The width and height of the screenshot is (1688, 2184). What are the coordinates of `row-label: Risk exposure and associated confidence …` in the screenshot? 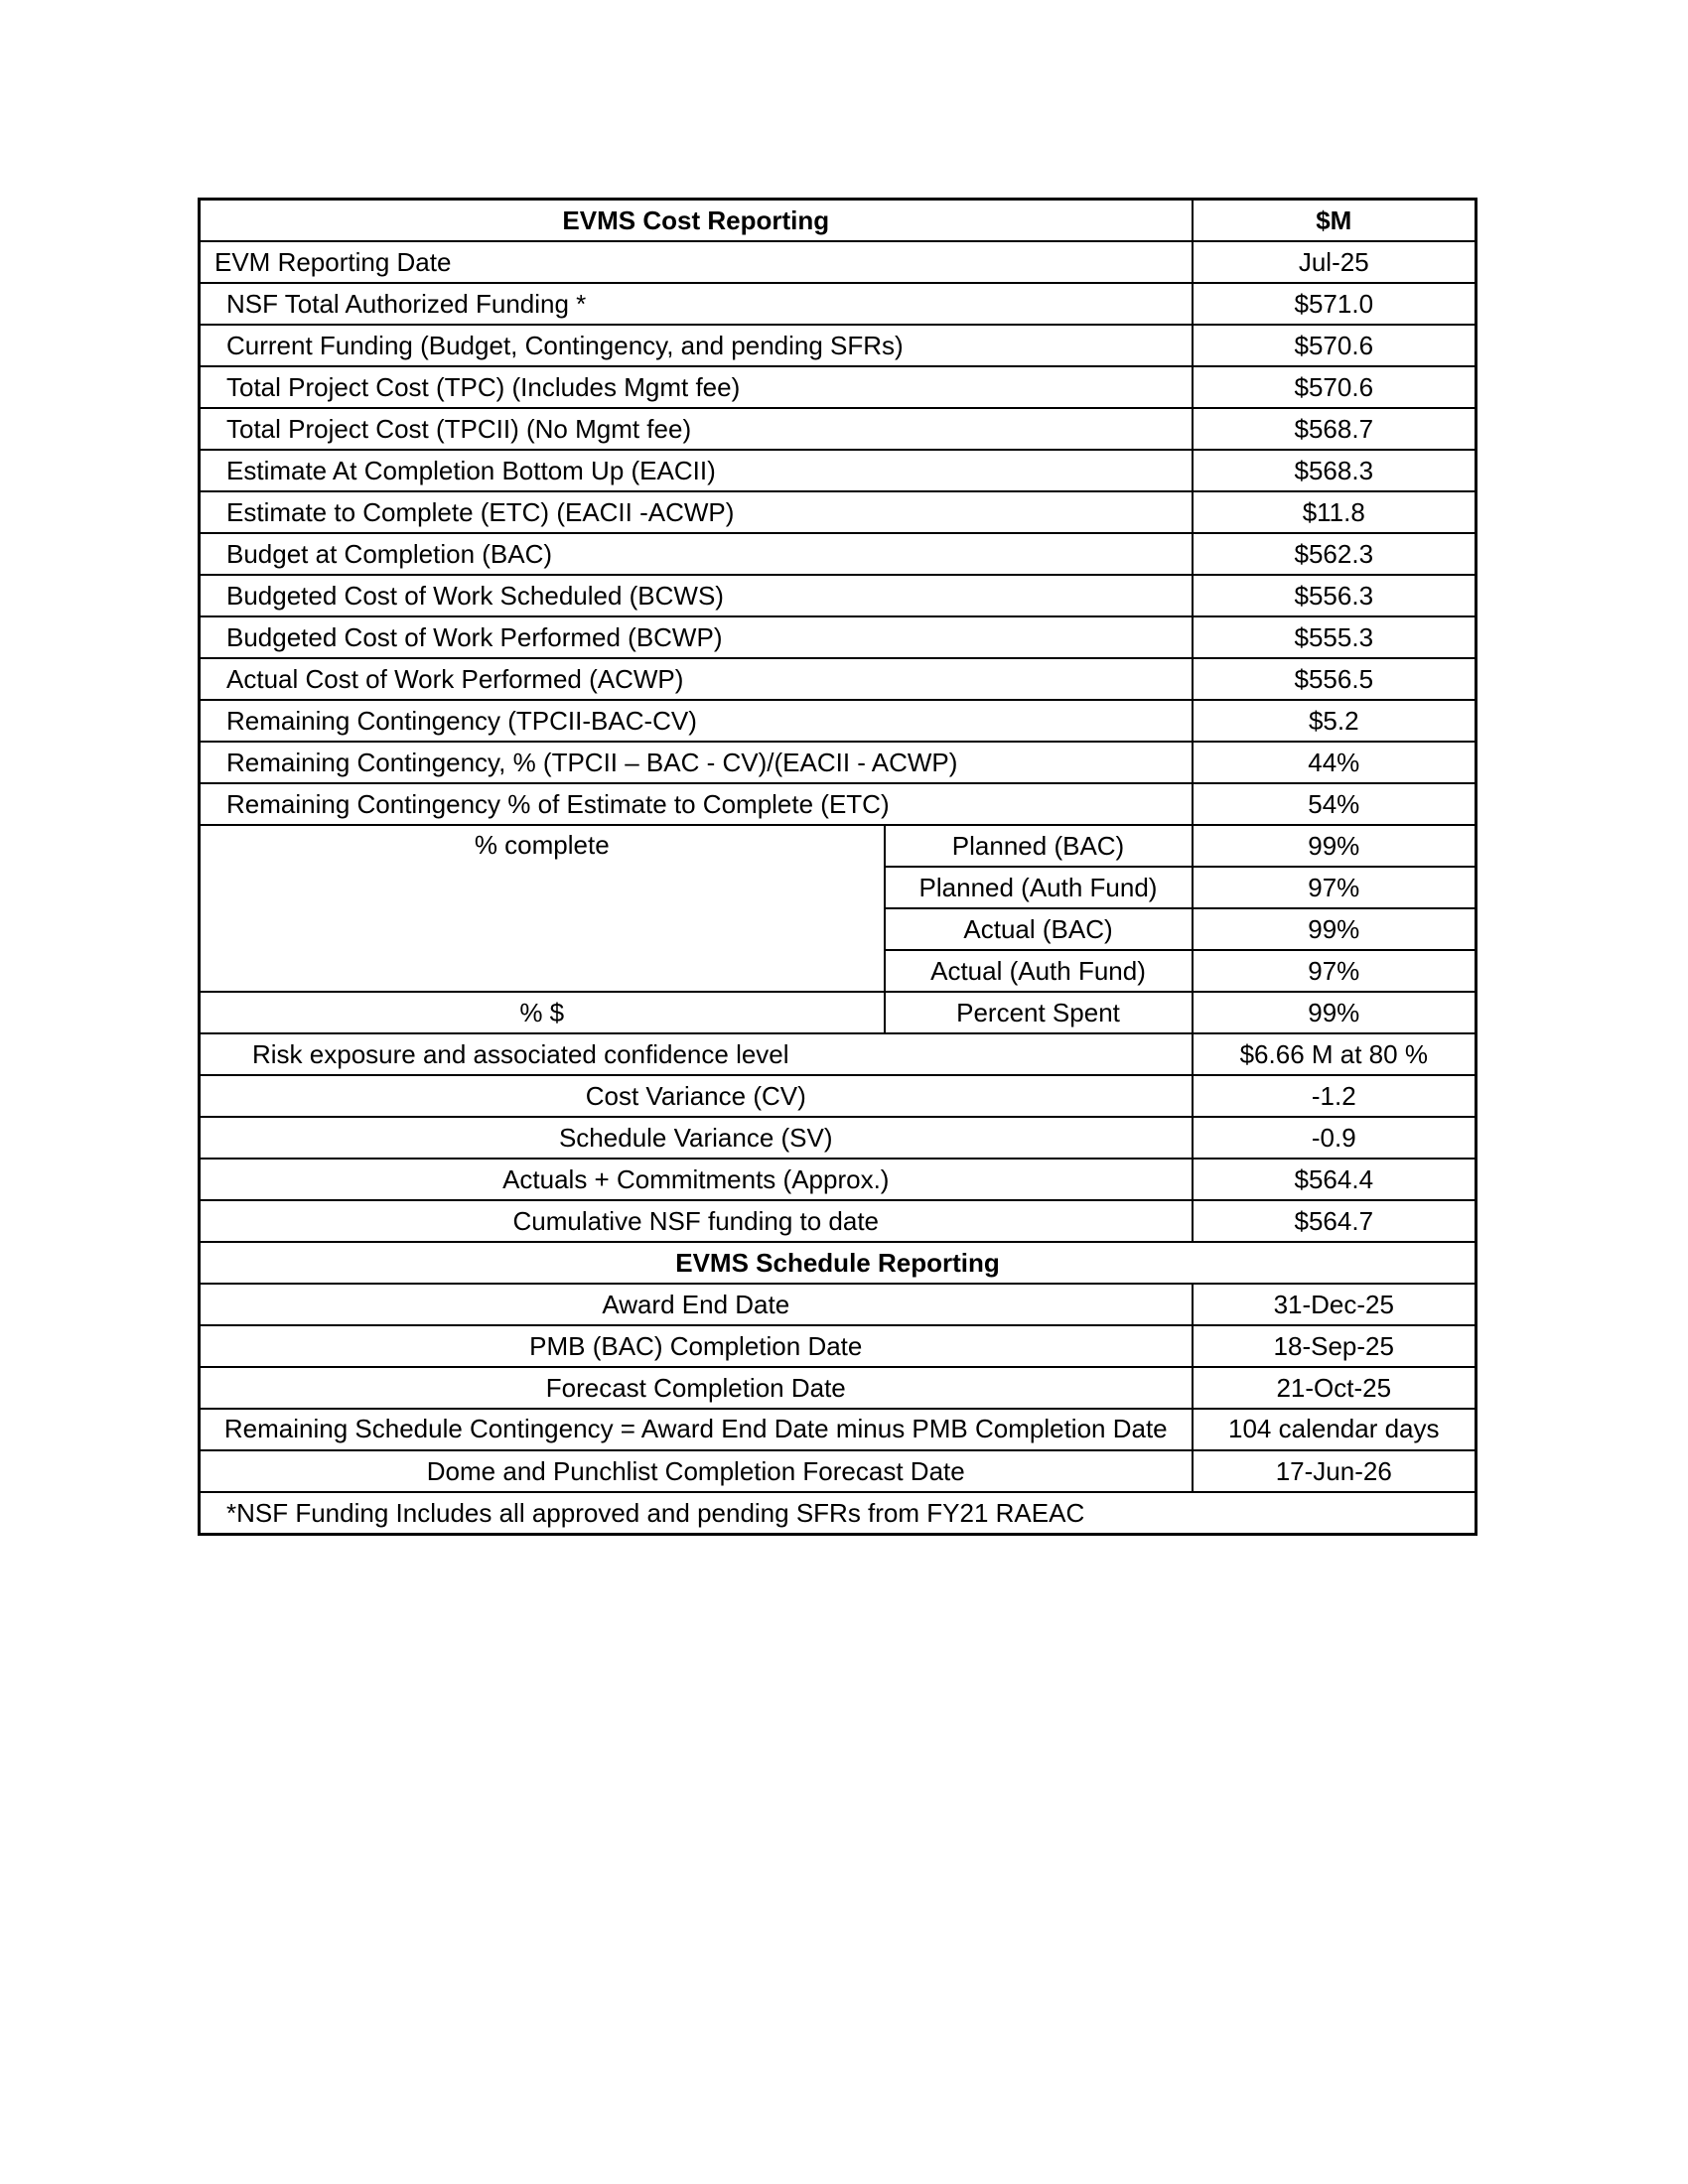 It's located at (696, 1054).